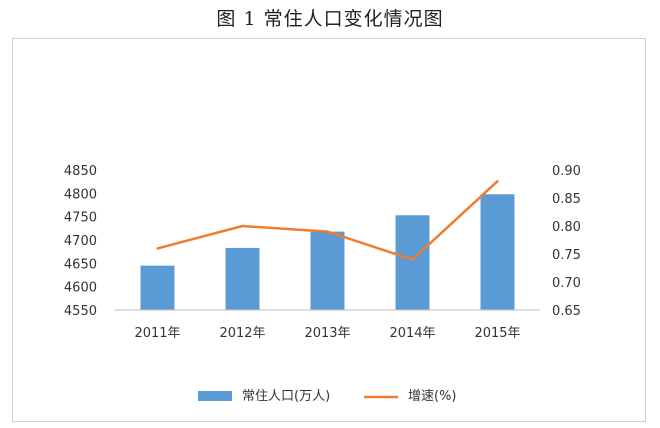  I want to click on y-right-tick-label: 0.90, so click(566, 171).